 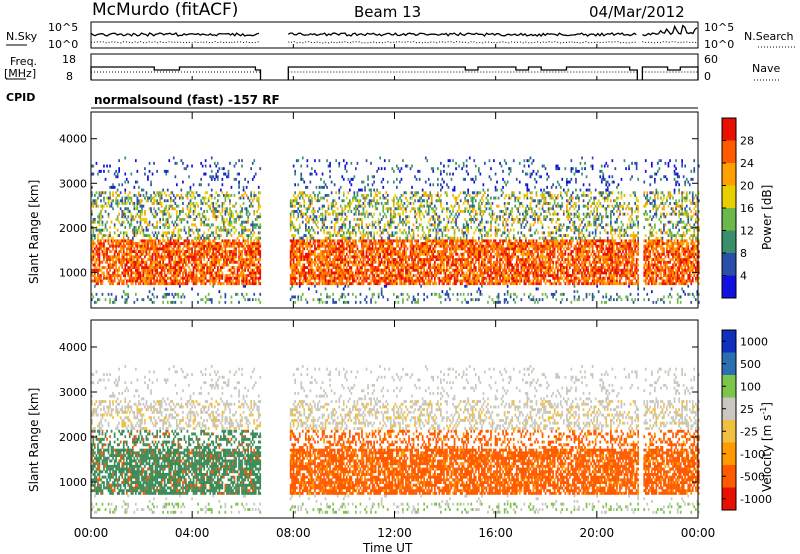 I want to click on cpid-label: CPID, so click(x=20, y=97).